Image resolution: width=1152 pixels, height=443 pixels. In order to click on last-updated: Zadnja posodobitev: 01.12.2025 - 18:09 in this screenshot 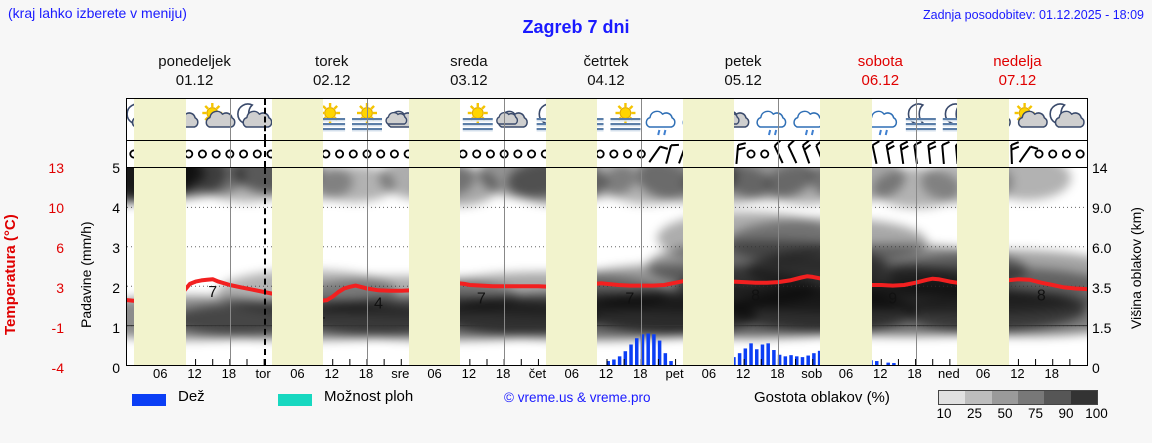, I will do `click(1033, 15)`.